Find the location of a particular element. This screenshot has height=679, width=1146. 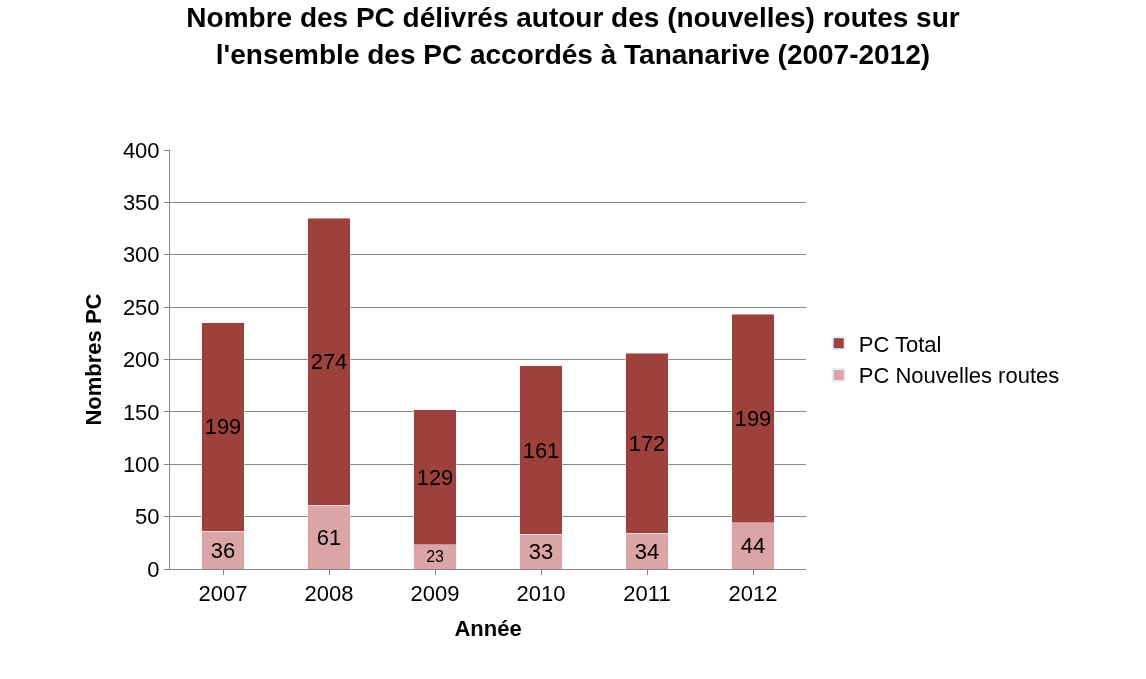

y-tick-label: 350 is located at coordinates (141, 203).